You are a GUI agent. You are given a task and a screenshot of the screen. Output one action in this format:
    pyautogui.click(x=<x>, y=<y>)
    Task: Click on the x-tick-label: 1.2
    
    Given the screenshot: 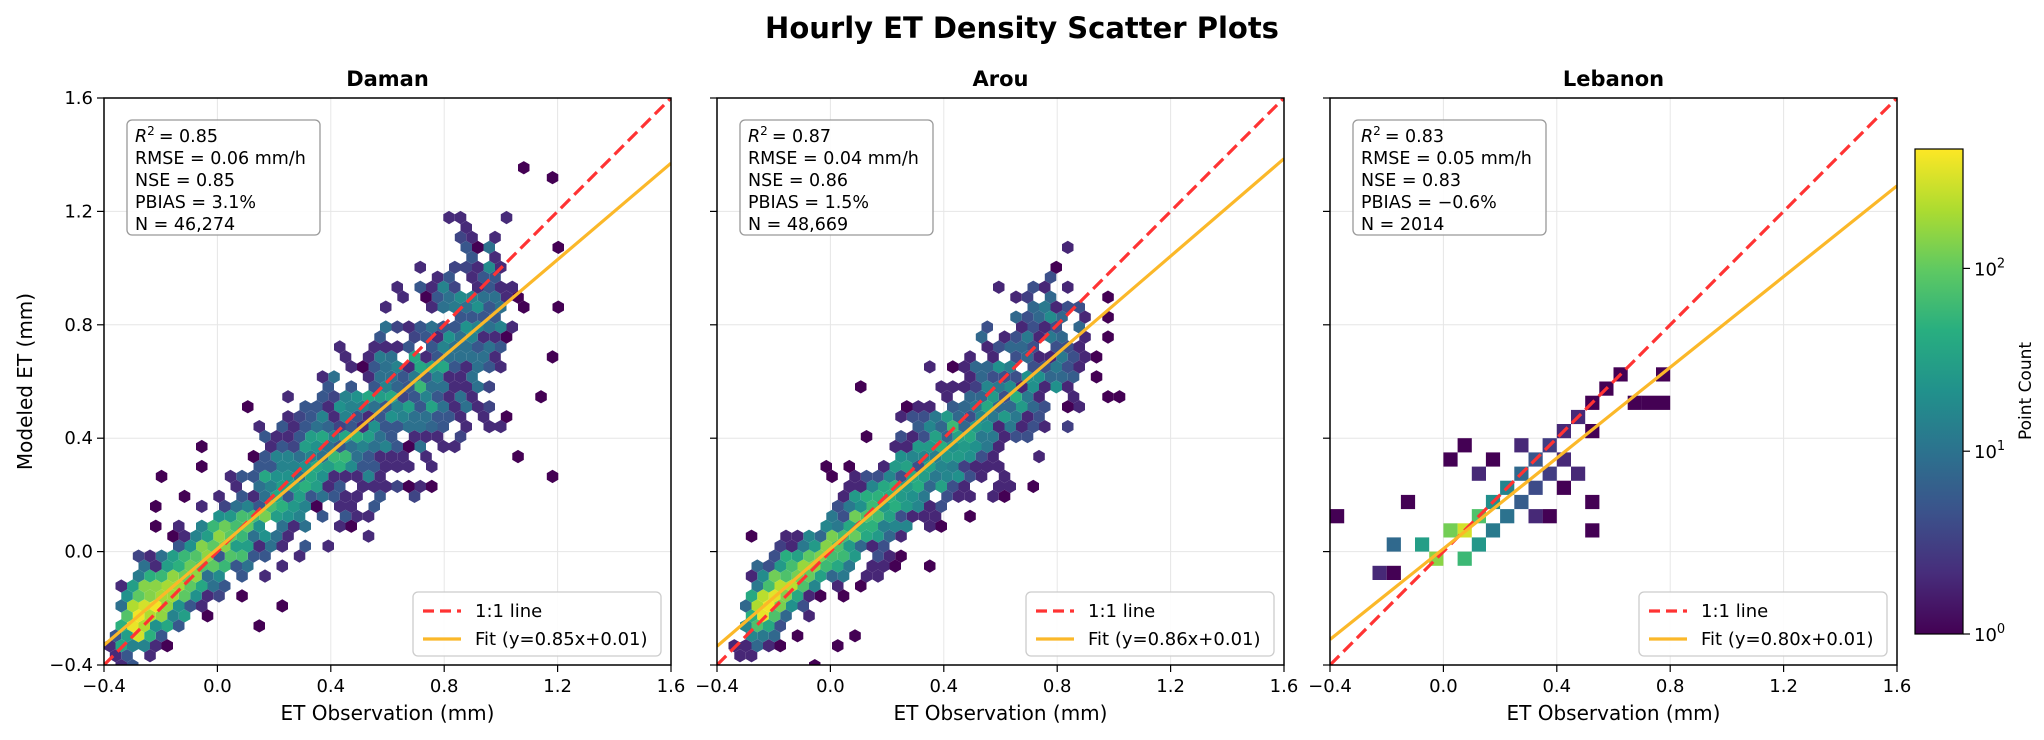 What is the action you would take?
    pyautogui.click(x=557, y=686)
    